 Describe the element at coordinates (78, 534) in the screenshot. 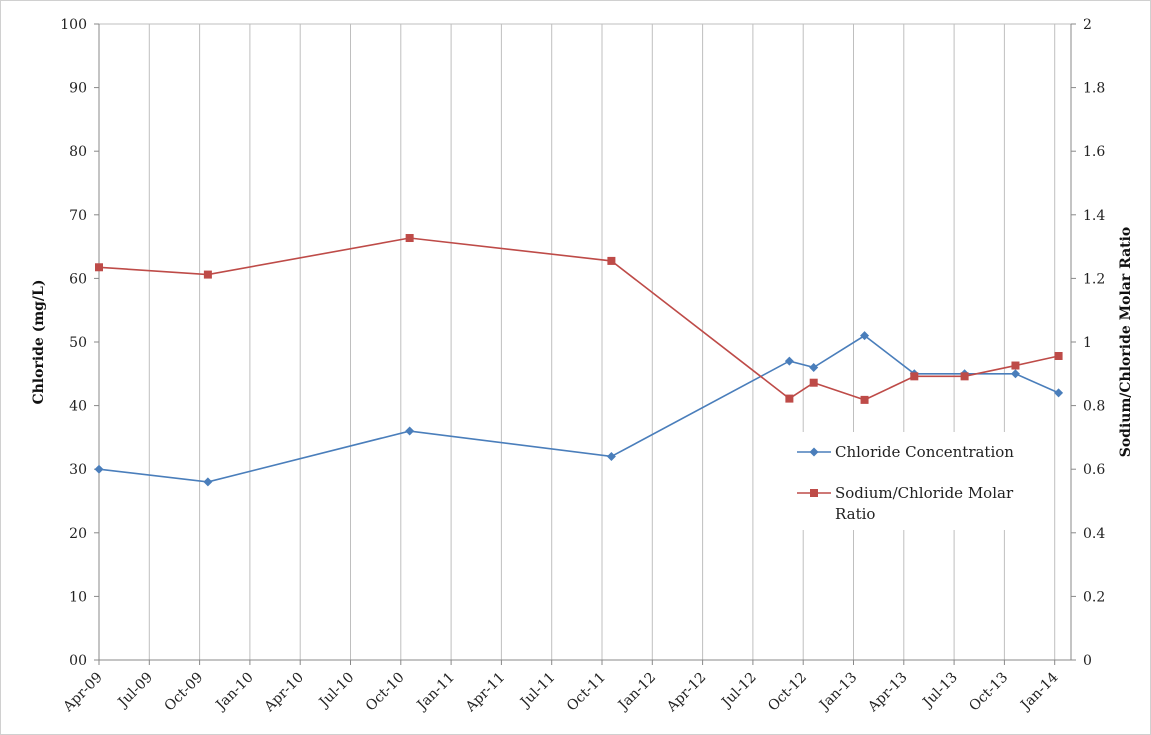

I see `y-left-tick-label: 20` at that location.